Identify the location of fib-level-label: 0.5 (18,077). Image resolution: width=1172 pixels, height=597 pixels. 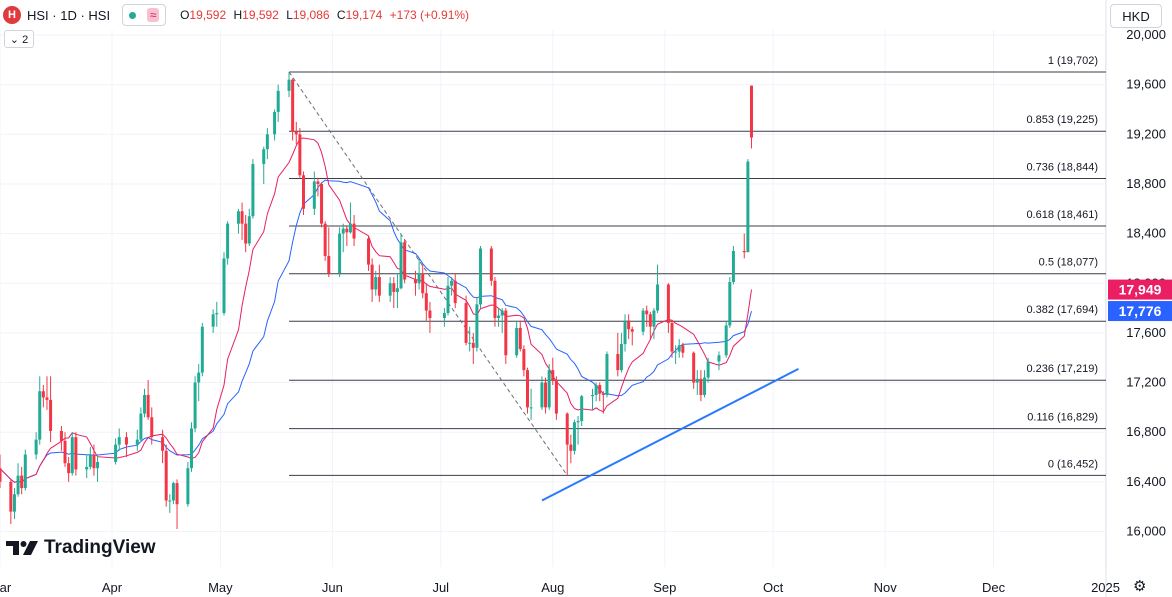
(1068, 263).